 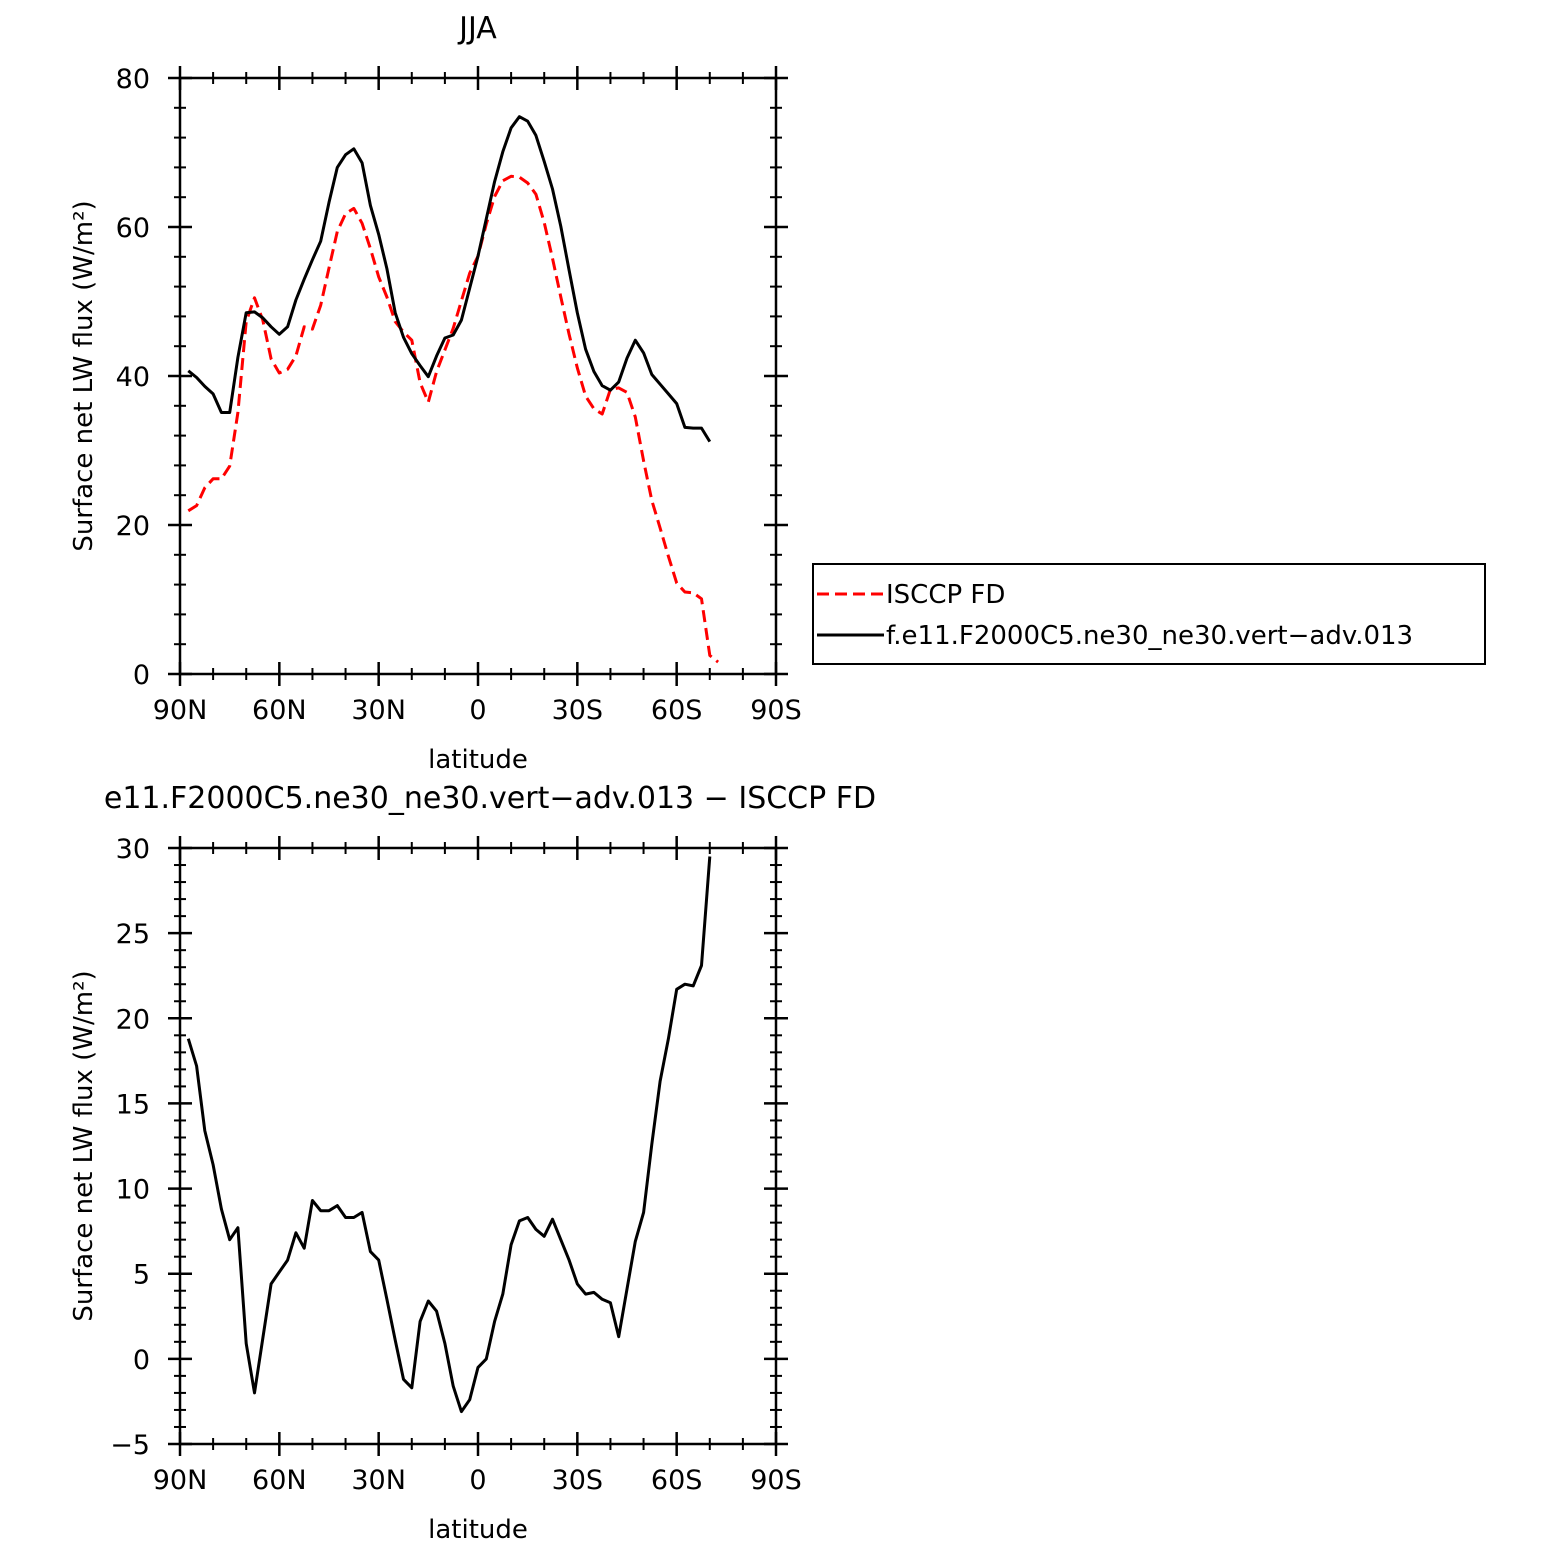 What do you see at coordinates (84, 1145) in the screenshot?
I see `bottom-y-axis-label: Surface net LW flux (W/m²)` at bounding box center [84, 1145].